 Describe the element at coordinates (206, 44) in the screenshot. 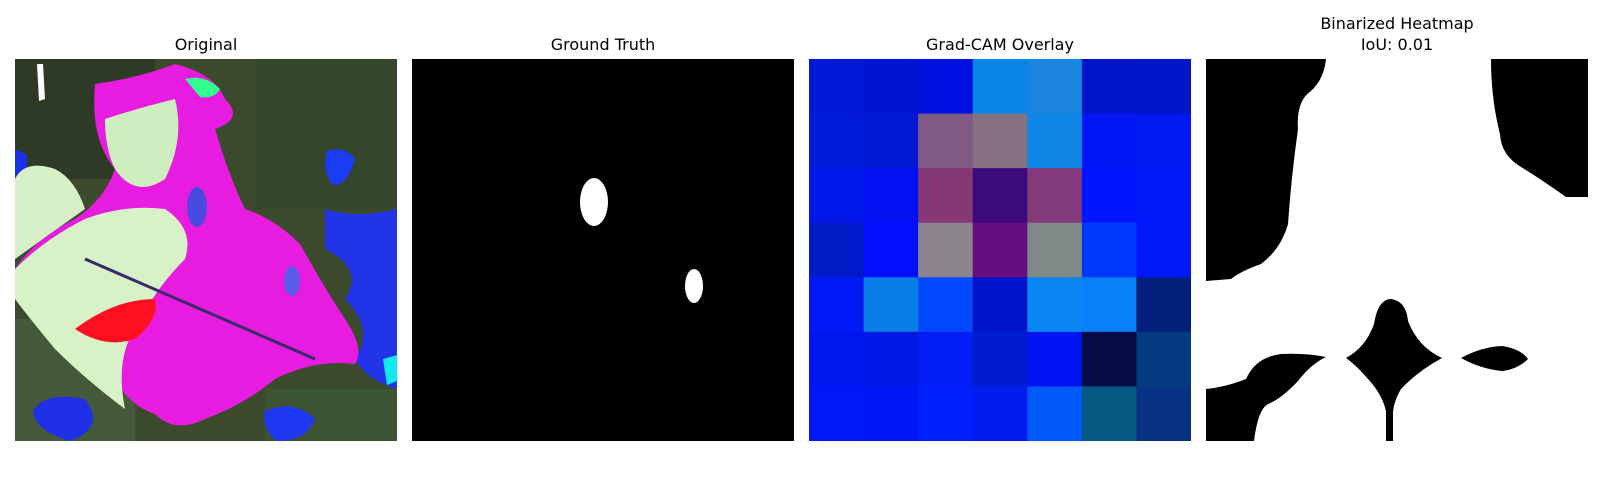

I see `original-panel-title: Original` at that location.